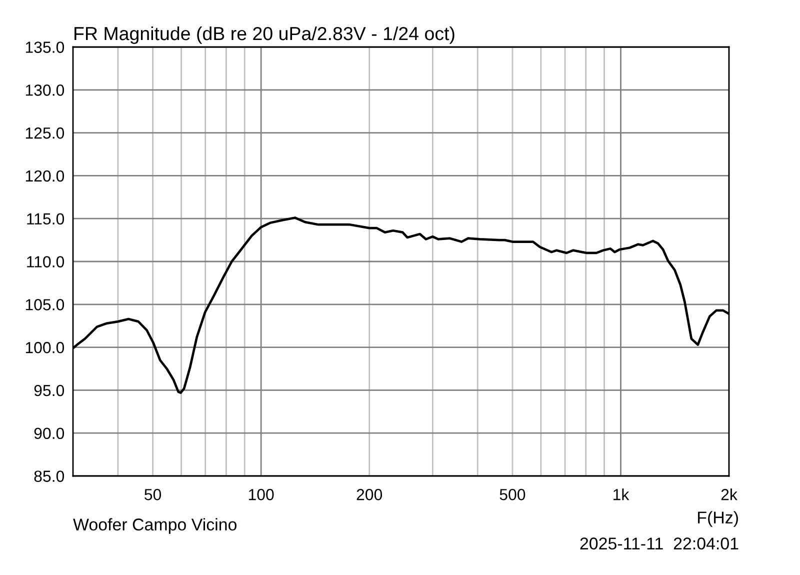  What do you see at coordinates (718, 519) in the screenshot?
I see `x-axis-title: F(Hz)` at bounding box center [718, 519].